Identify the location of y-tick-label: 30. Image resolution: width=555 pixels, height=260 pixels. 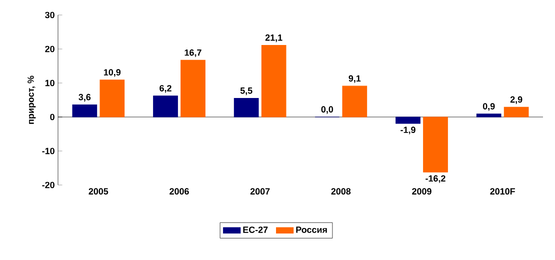
(49, 15).